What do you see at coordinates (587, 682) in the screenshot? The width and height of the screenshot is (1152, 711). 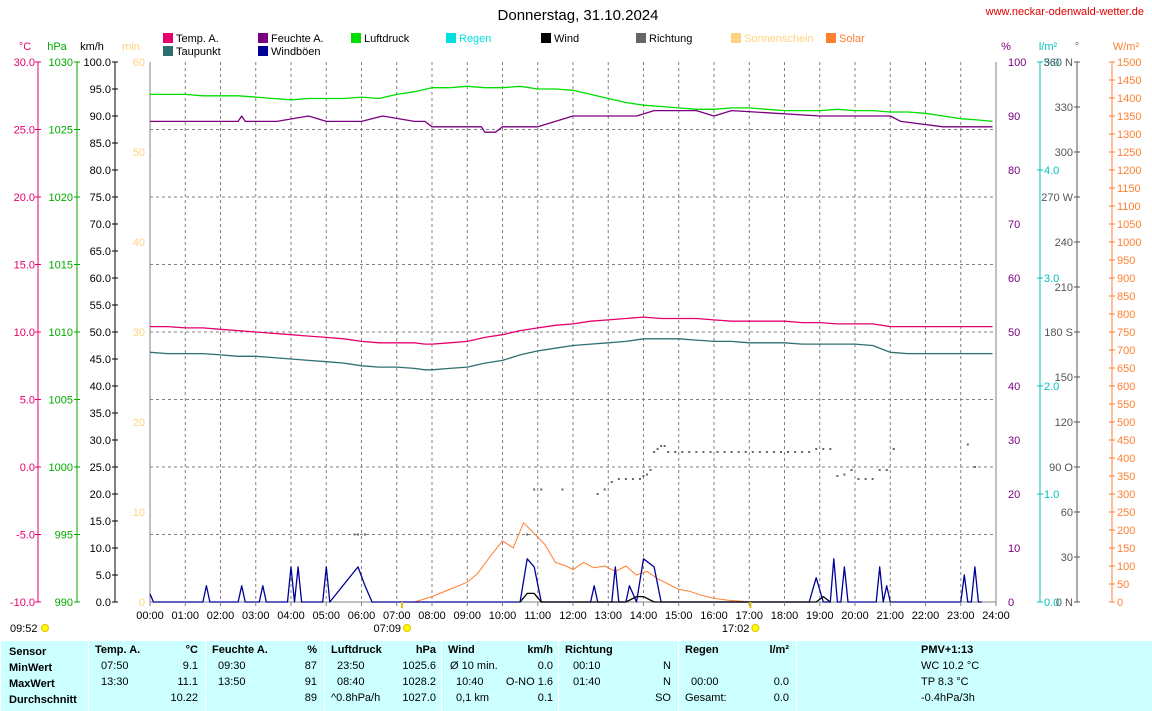 I see `dir-max-time: 01:40` at bounding box center [587, 682].